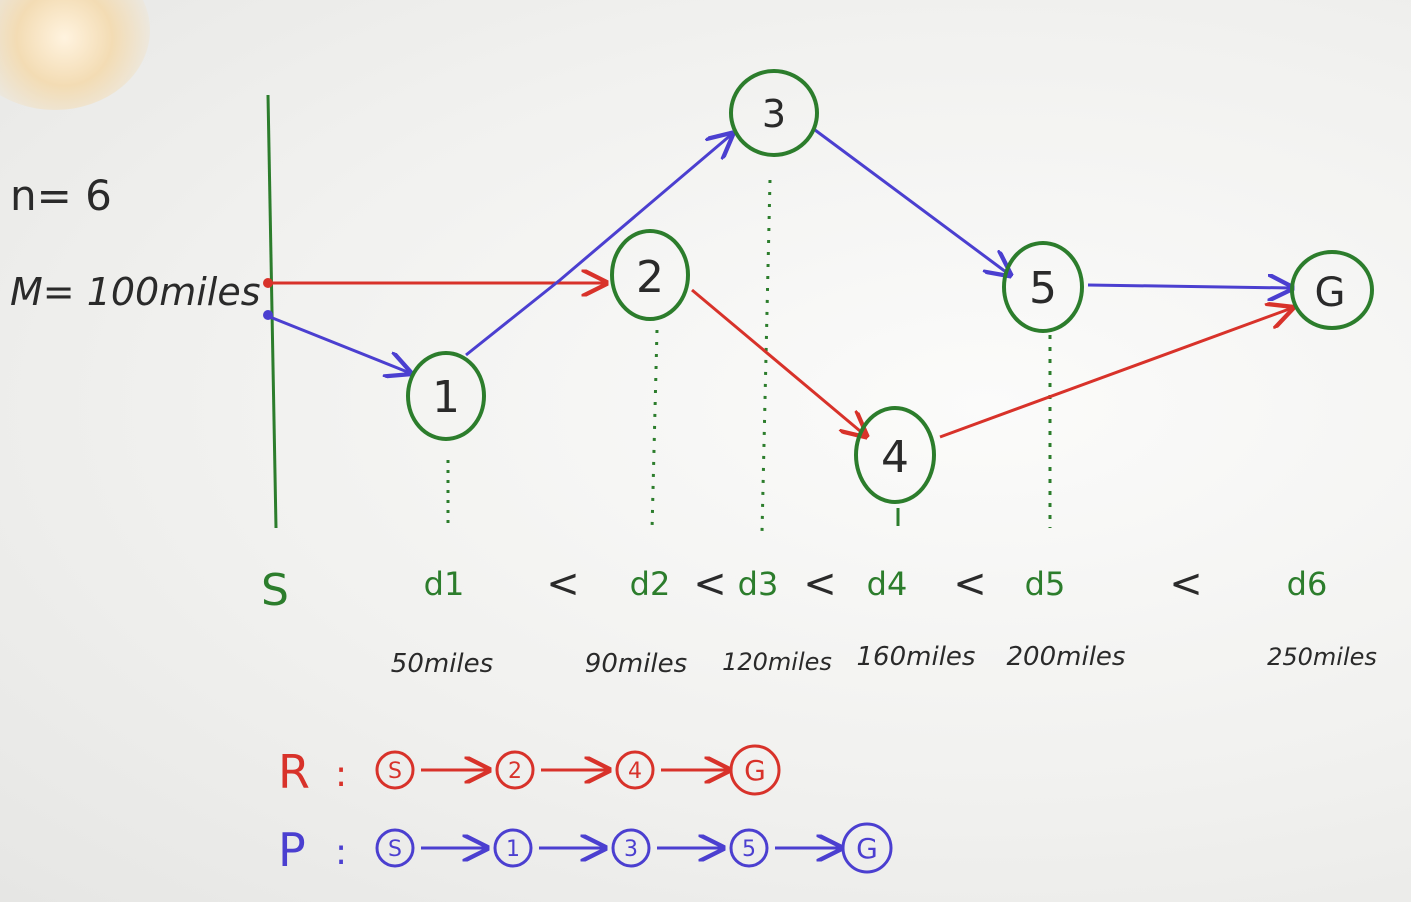  What do you see at coordinates (1186, 584) in the screenshot?
I see `lt-5: <` at bounding box center [1186, 584].